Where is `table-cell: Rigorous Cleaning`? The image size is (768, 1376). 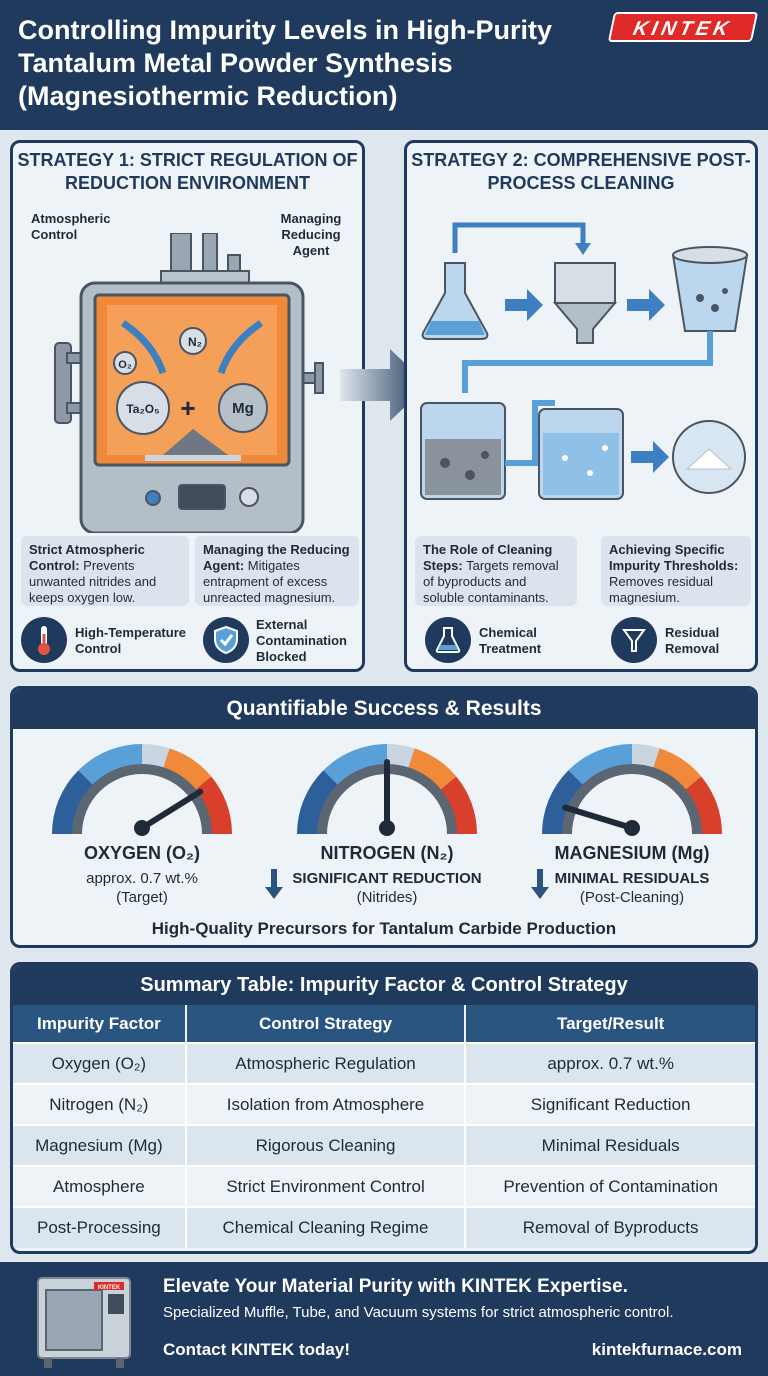
table-cell: Rigorous Cleaning is located at coordinates (326, 1145).